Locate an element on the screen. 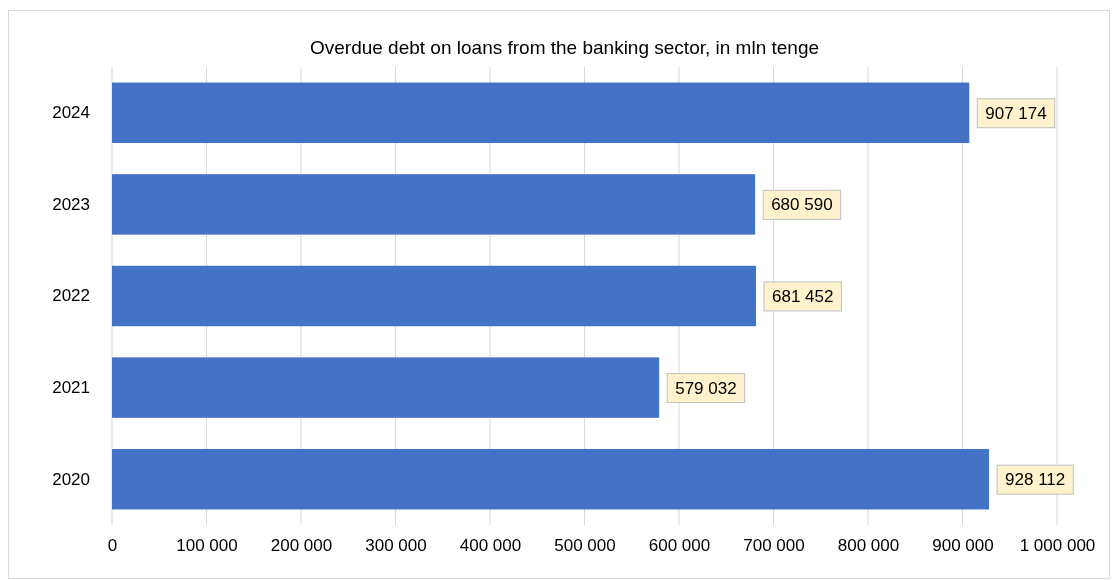 This screenshot has width=1118, height=580. y-tick-label: 2023 is located at coordinates (71, 204).